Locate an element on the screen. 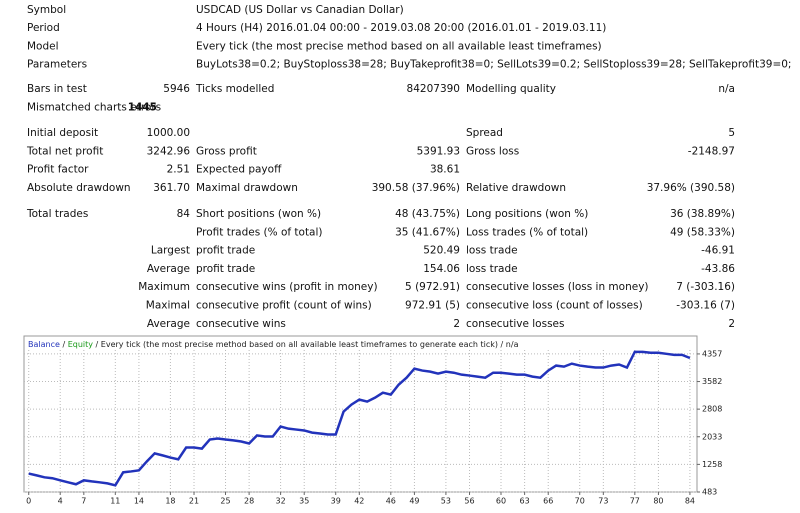  y-tick-label: 4357 is located at coordinates (712, 353).